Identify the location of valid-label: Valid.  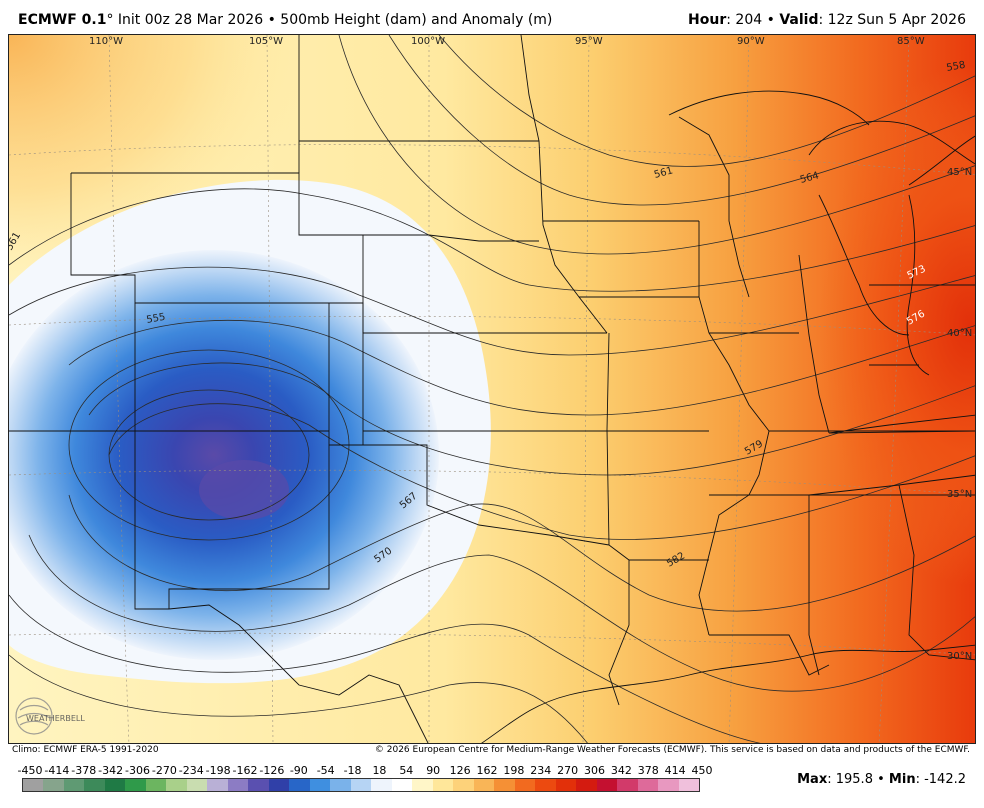
(799, 20).